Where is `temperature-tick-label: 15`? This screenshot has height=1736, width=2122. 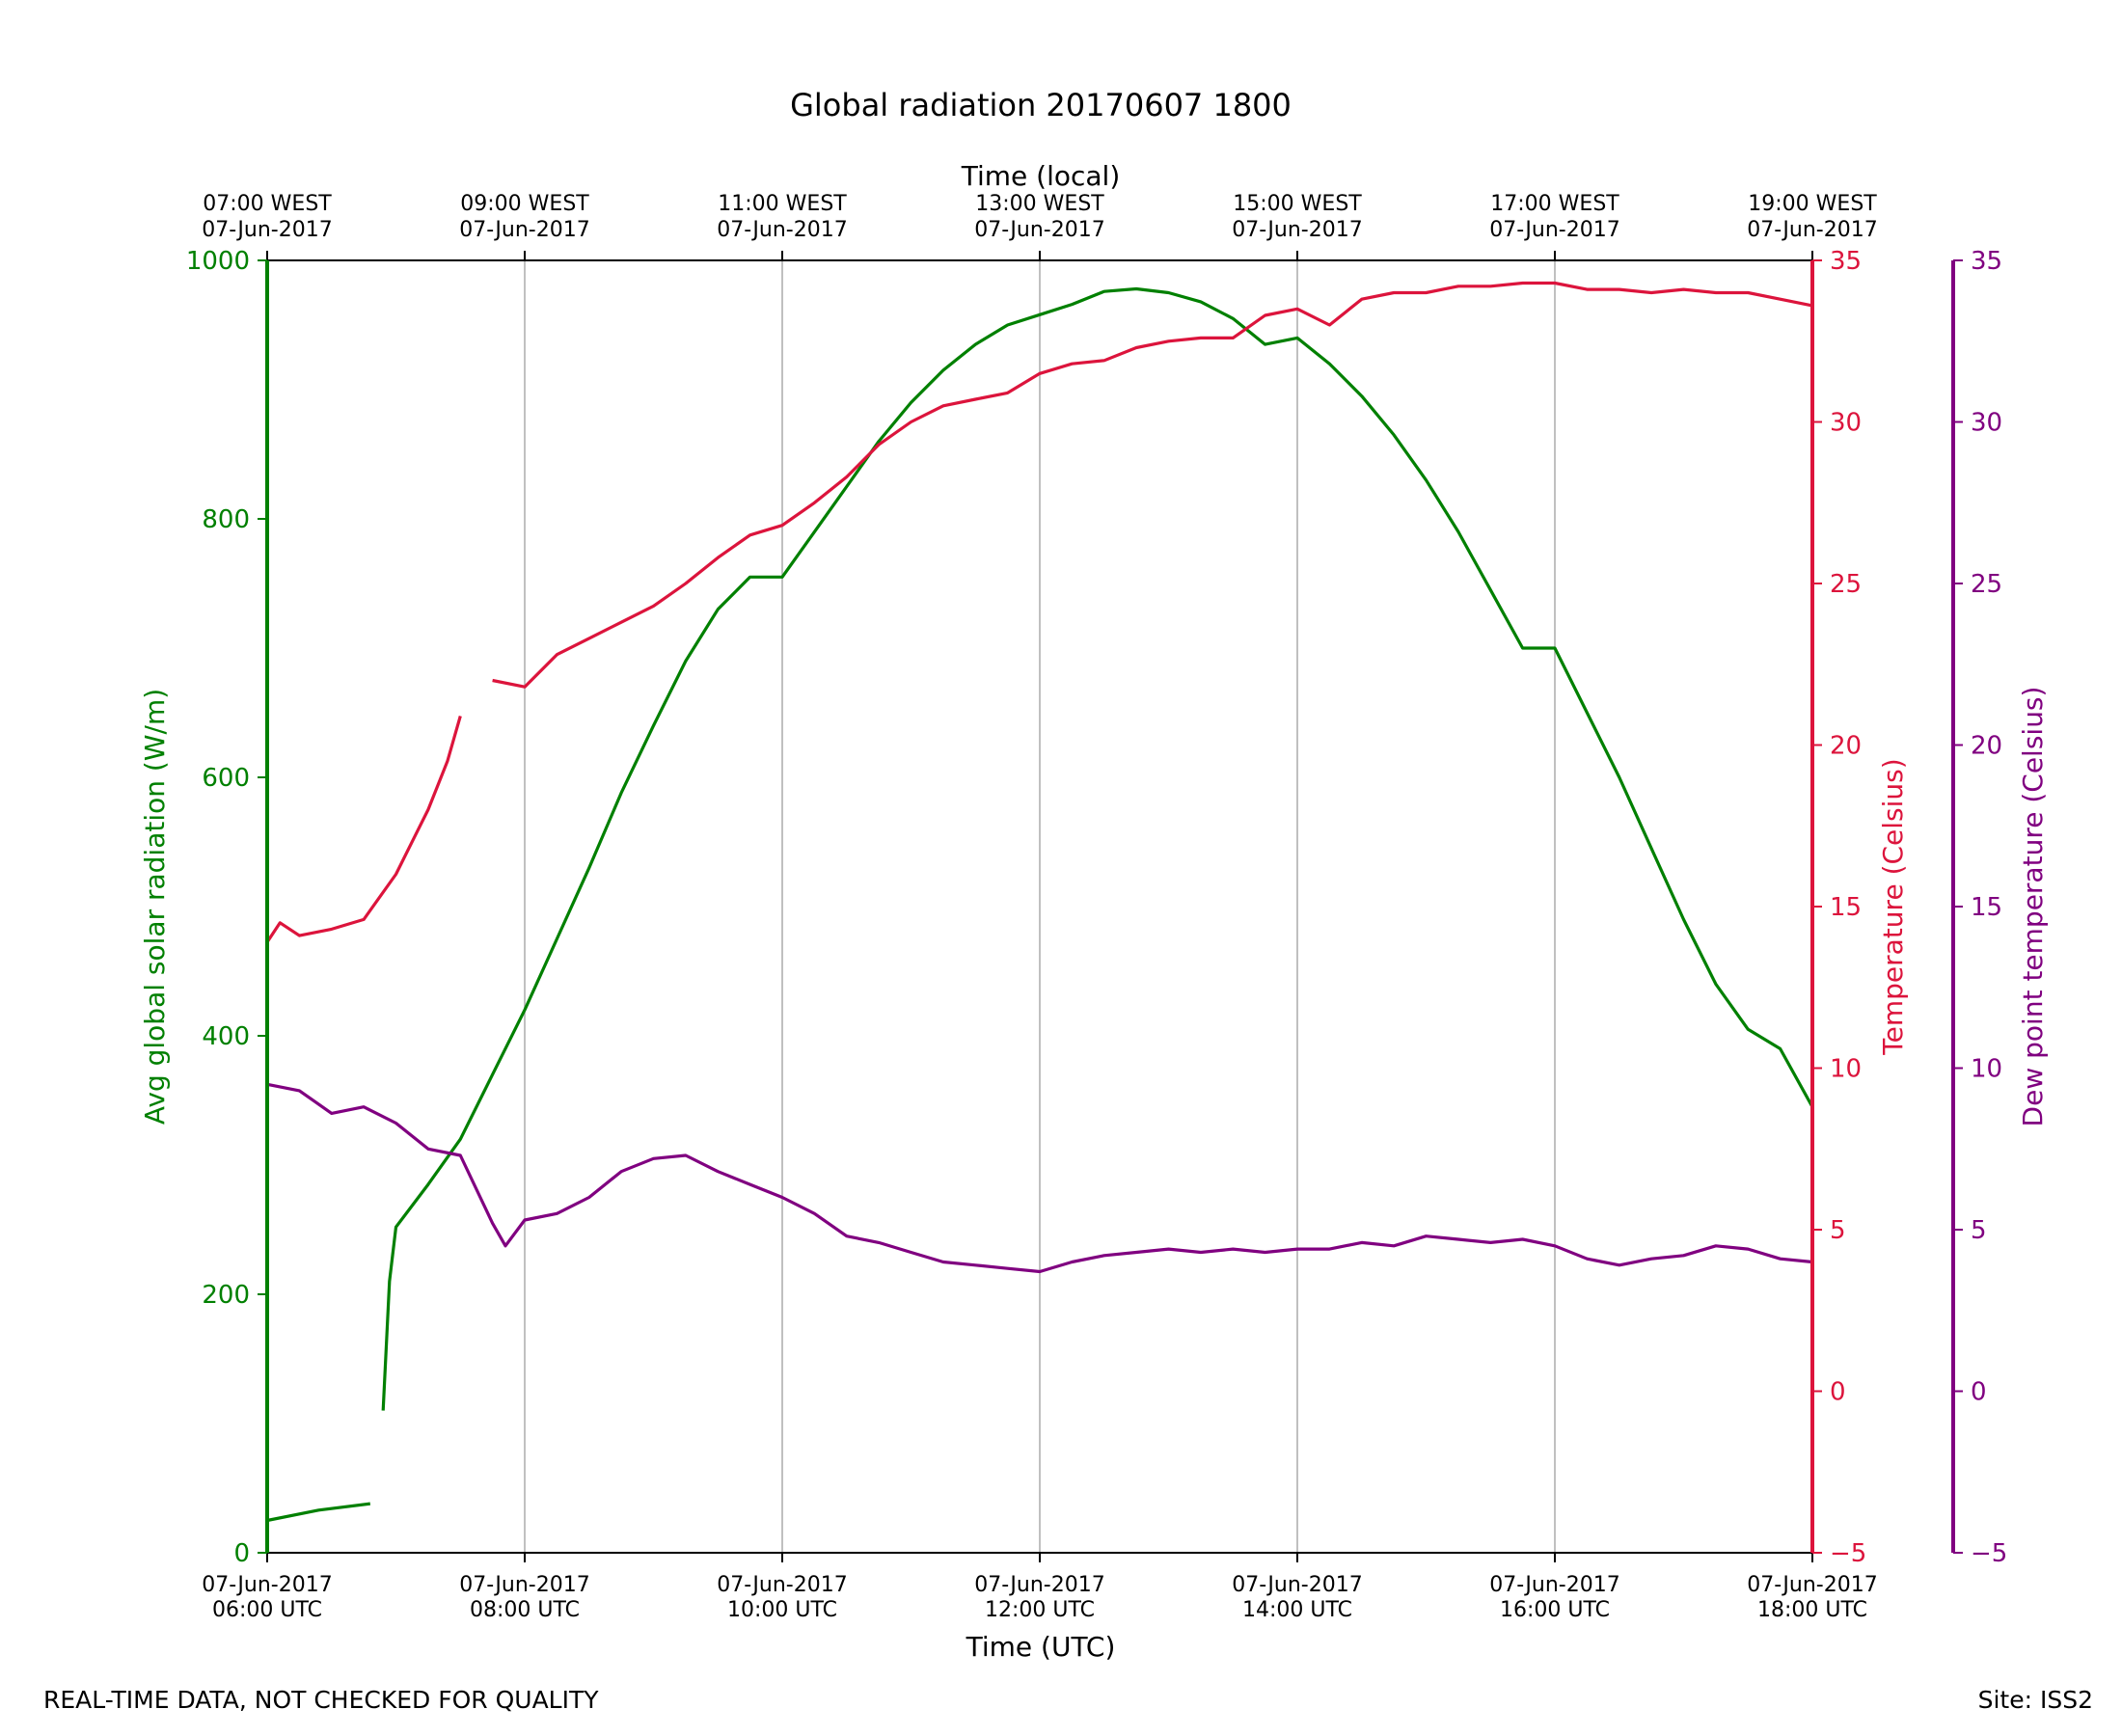 temperature-tick-label: 15 is located at coordinates (1846, 908).